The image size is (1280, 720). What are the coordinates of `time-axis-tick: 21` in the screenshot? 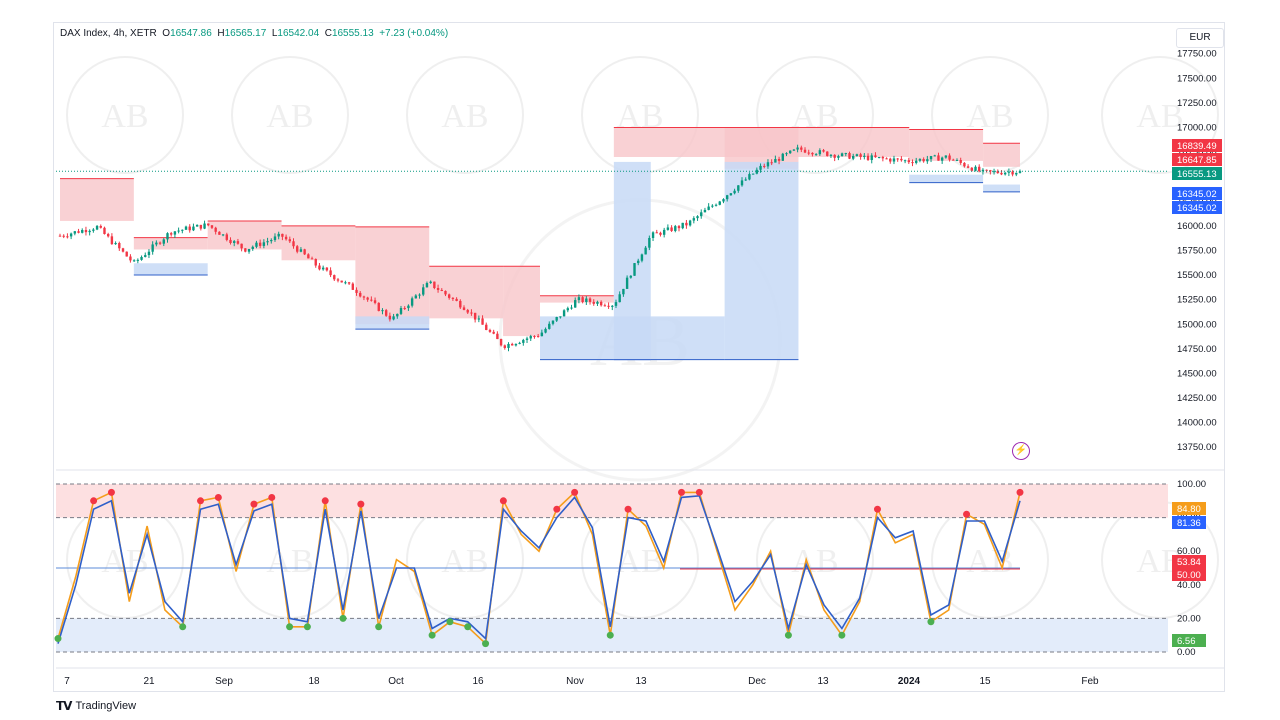 It's located at (149, 681).